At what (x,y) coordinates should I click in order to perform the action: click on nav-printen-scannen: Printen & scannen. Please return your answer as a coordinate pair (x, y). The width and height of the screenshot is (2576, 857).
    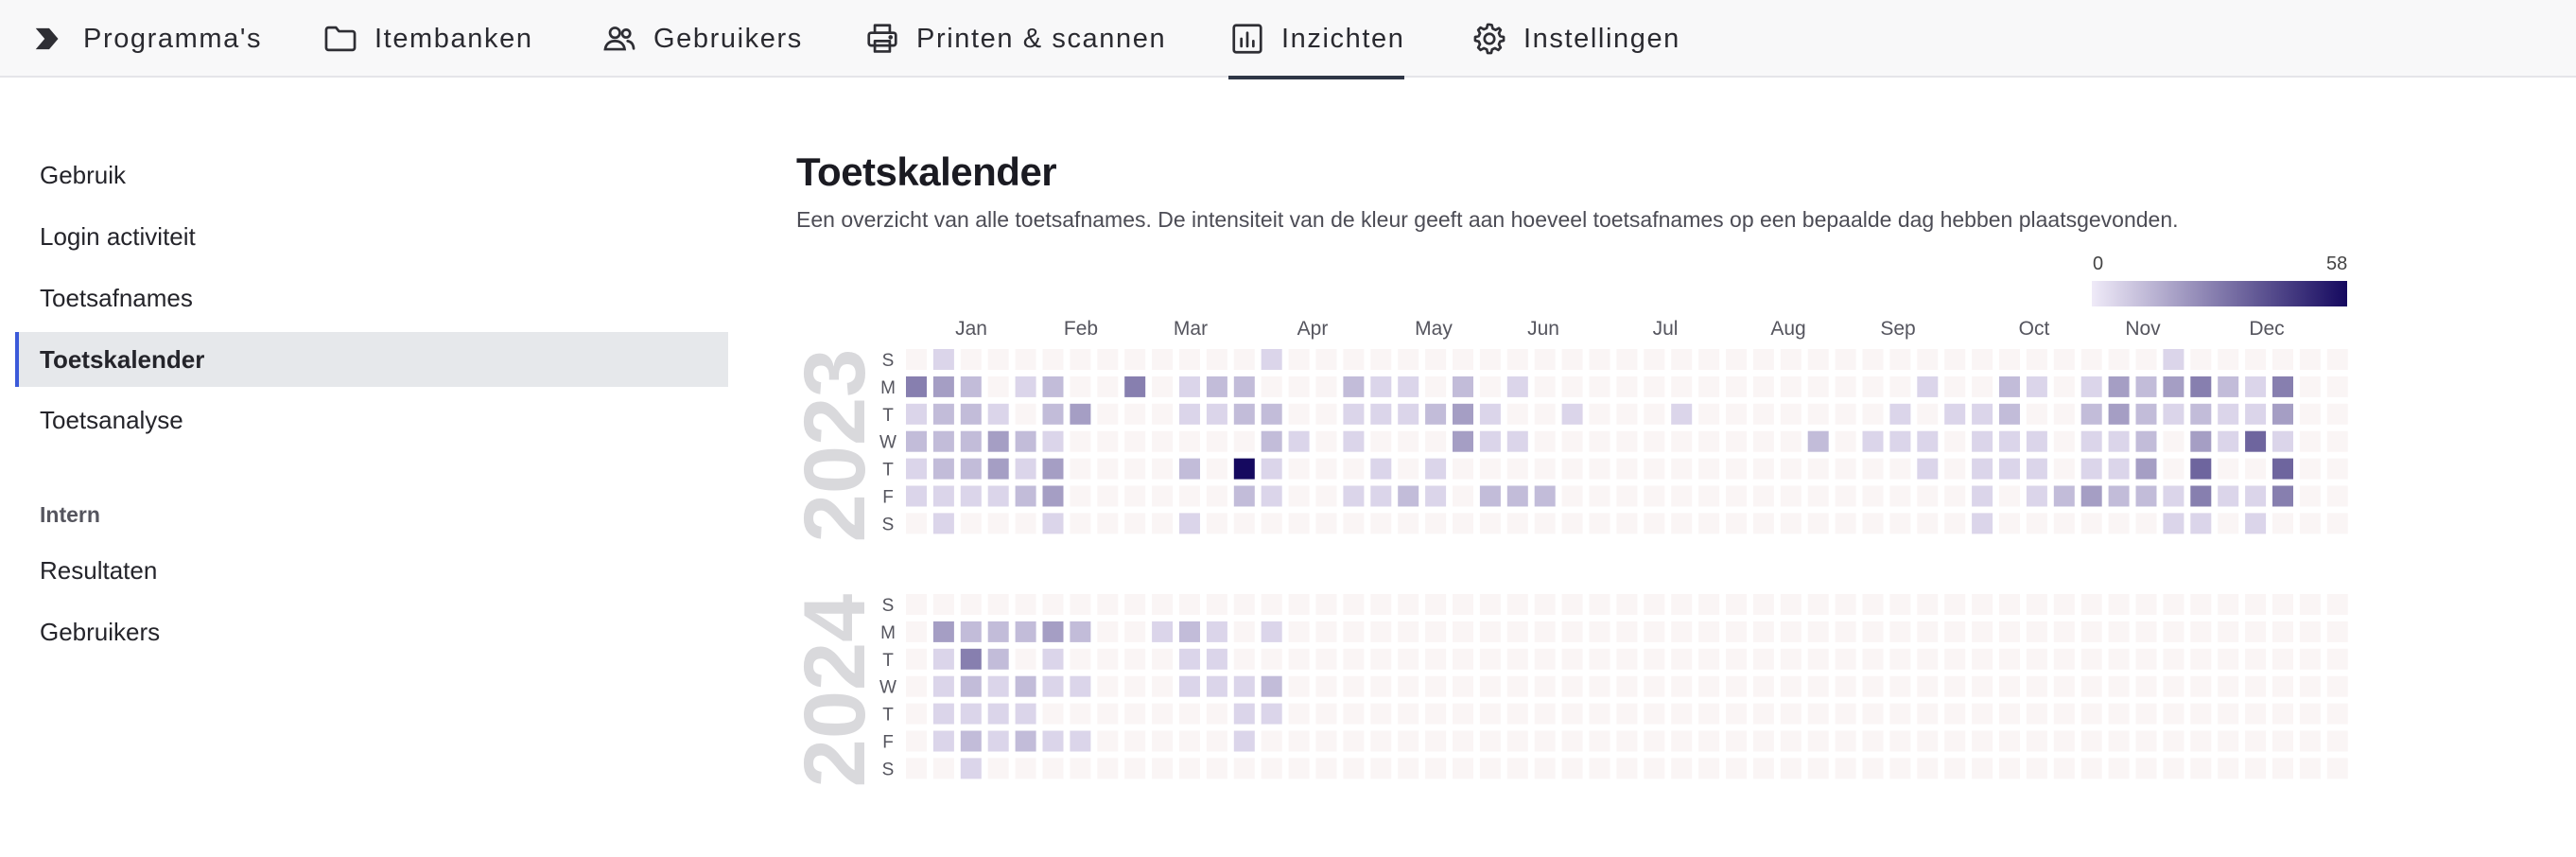
    Looking at the image, I should click on (1015, 39).